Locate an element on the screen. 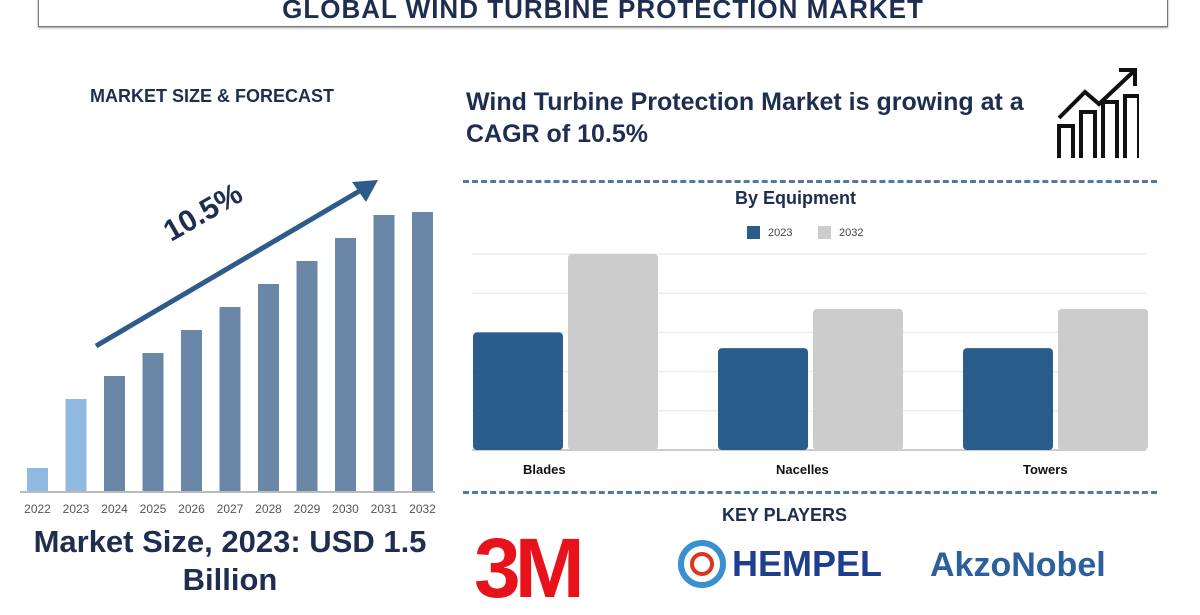 The width and height of the screenshot is (1200, 615). bar-blades-2032 is located at coordinates (613, 352).